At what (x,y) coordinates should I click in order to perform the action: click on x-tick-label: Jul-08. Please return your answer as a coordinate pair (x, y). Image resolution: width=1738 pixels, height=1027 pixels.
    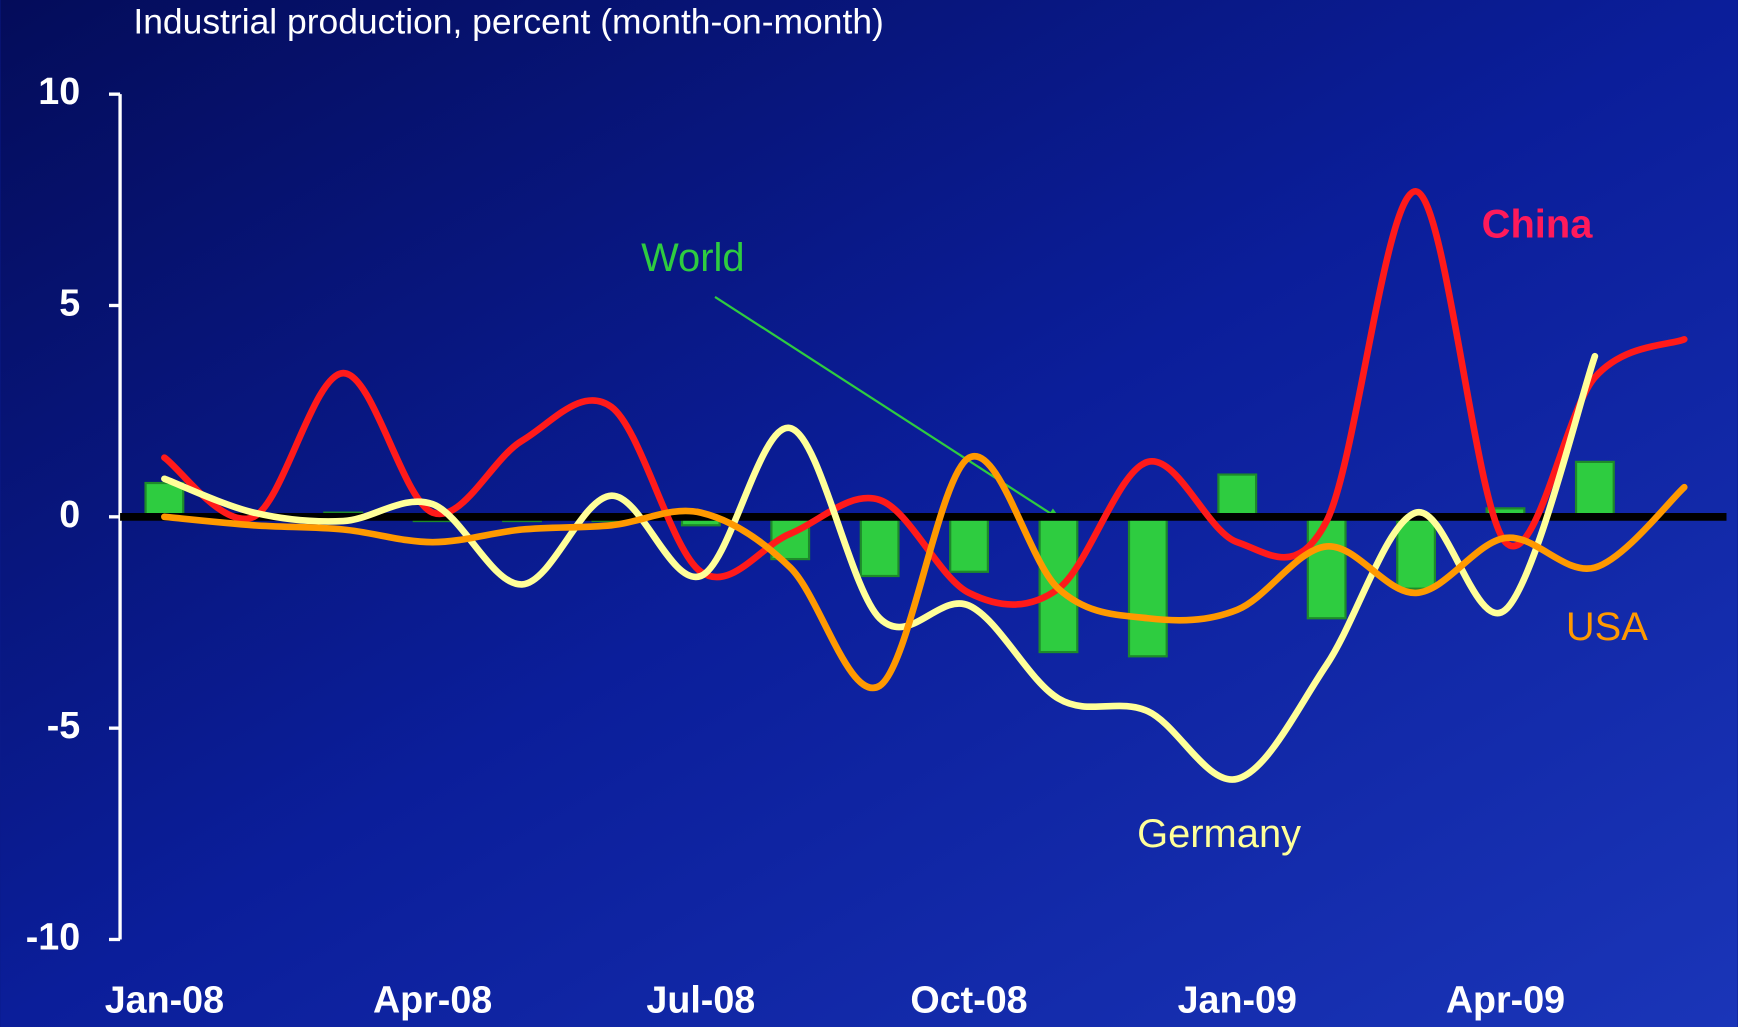
    Looking at the image, I should click on (700, 1000).